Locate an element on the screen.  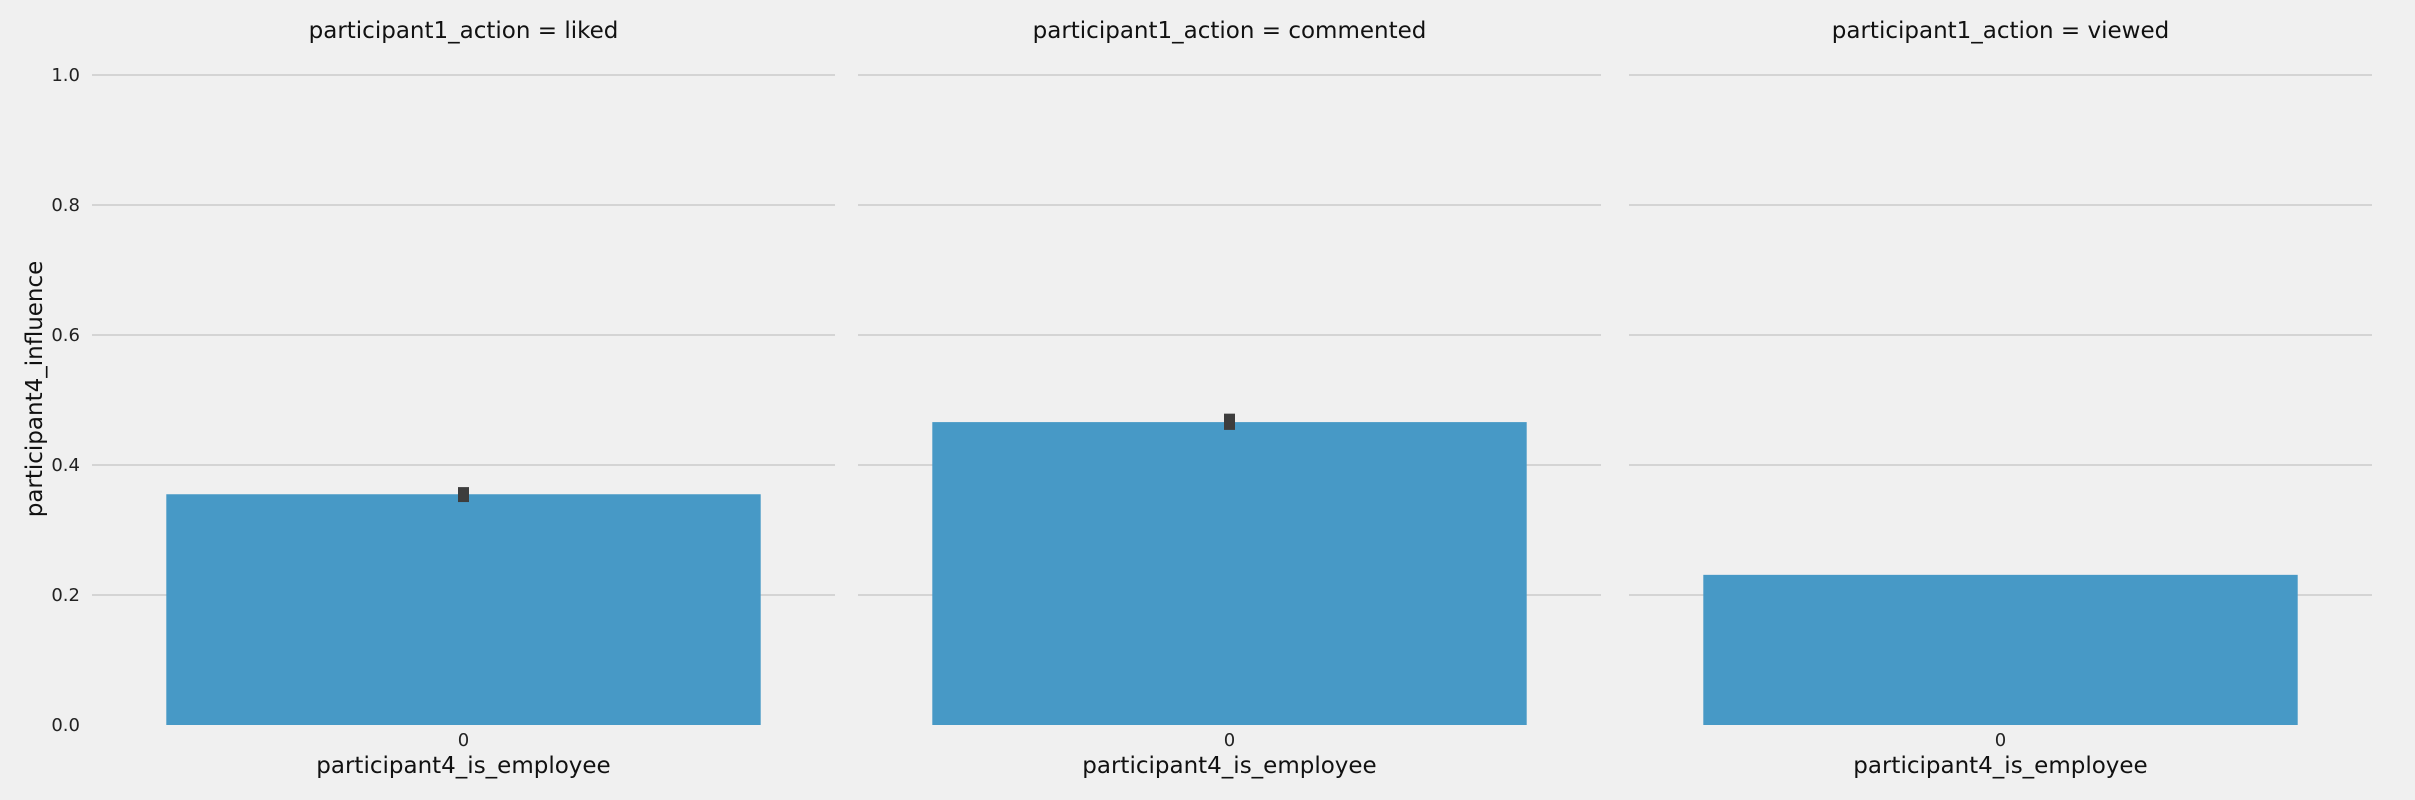
y-tick-label: 1.0 is located at coordinates (65, 75).